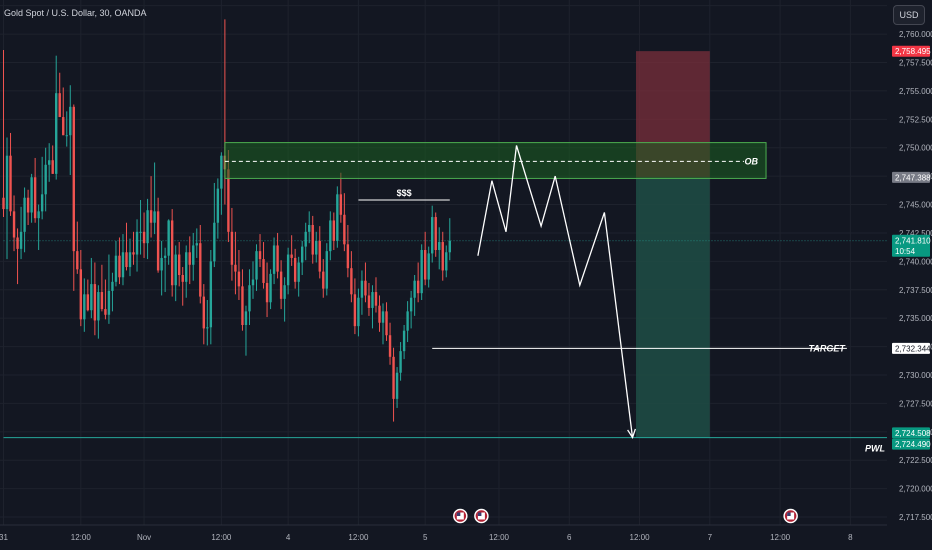  I want to click on order-block-zone, so click(495, 160).